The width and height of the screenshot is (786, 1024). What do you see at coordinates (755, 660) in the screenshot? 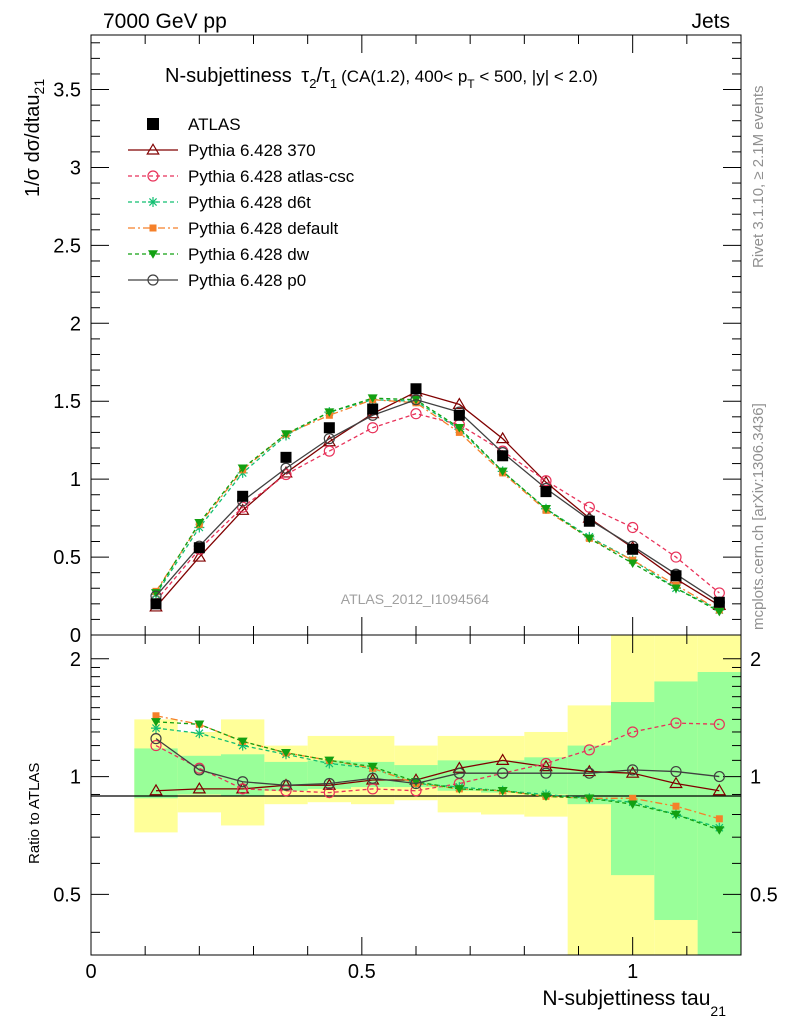
I see `ratio-y-tick-label-right: 2` at bounding box center [755, 660].